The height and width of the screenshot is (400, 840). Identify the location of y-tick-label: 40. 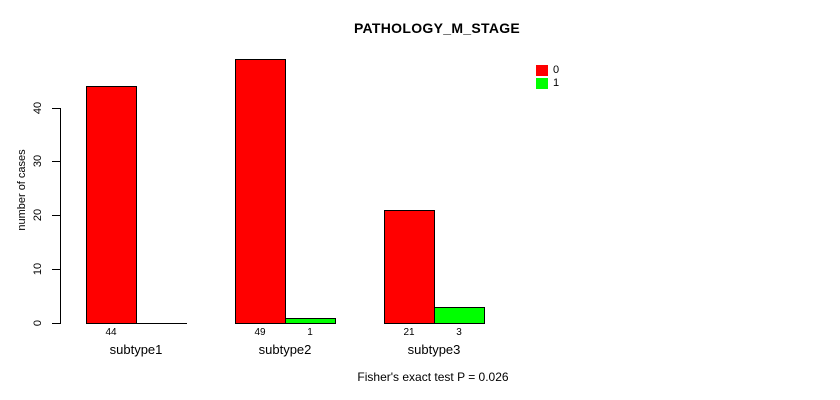
(38, 107).